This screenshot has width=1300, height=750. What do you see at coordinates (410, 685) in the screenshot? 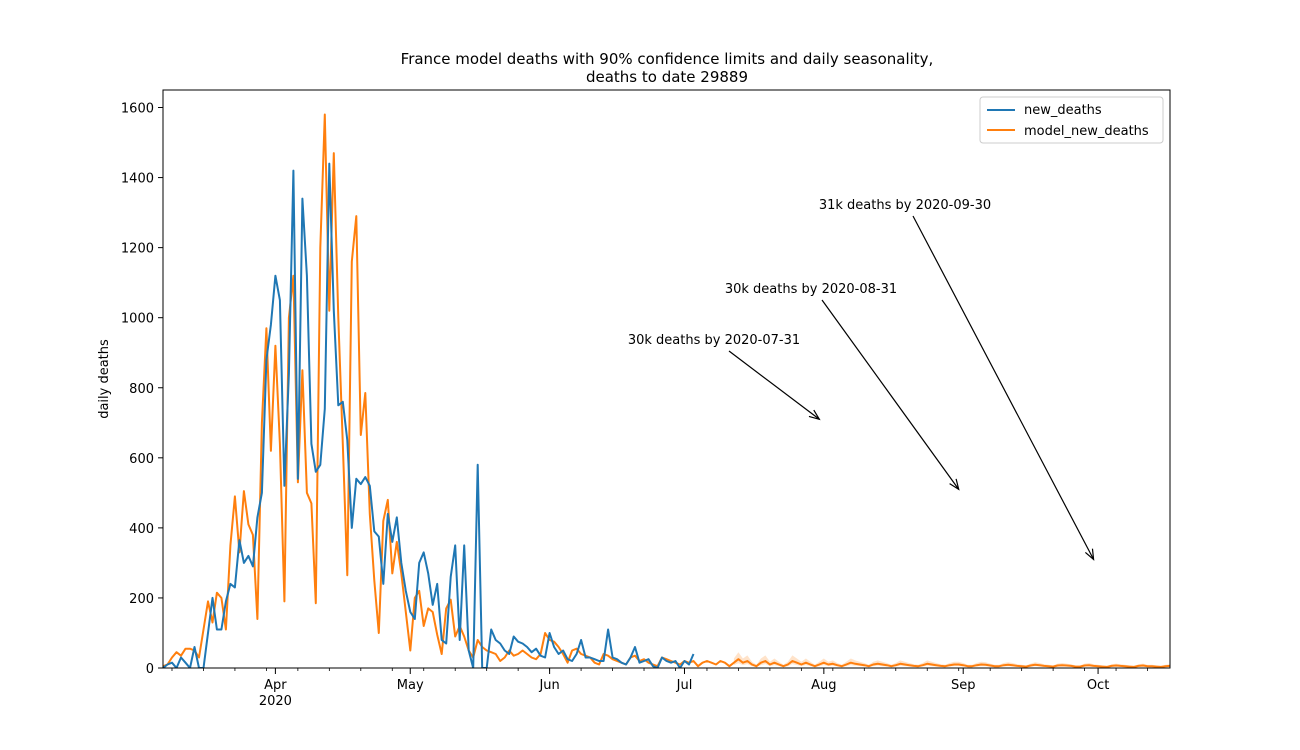
I see `x-tick-label: May` at bounding box center [410, 685].